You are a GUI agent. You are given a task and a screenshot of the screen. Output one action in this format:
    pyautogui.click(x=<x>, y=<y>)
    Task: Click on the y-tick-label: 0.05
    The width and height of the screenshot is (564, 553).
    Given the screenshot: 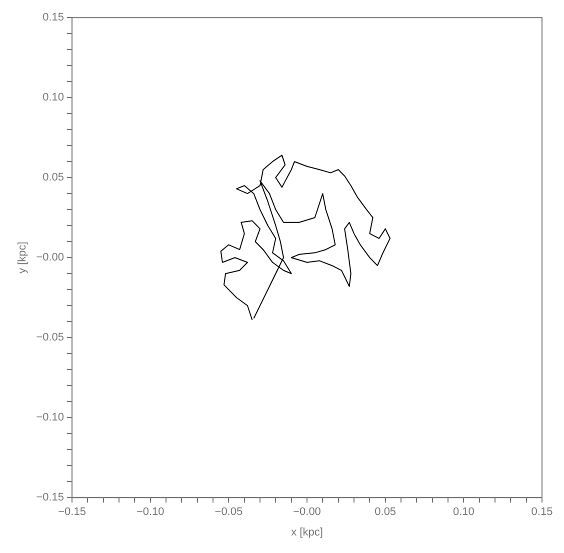 What is the action you would take?
    pyautogui.click(x=53, y=178)
    